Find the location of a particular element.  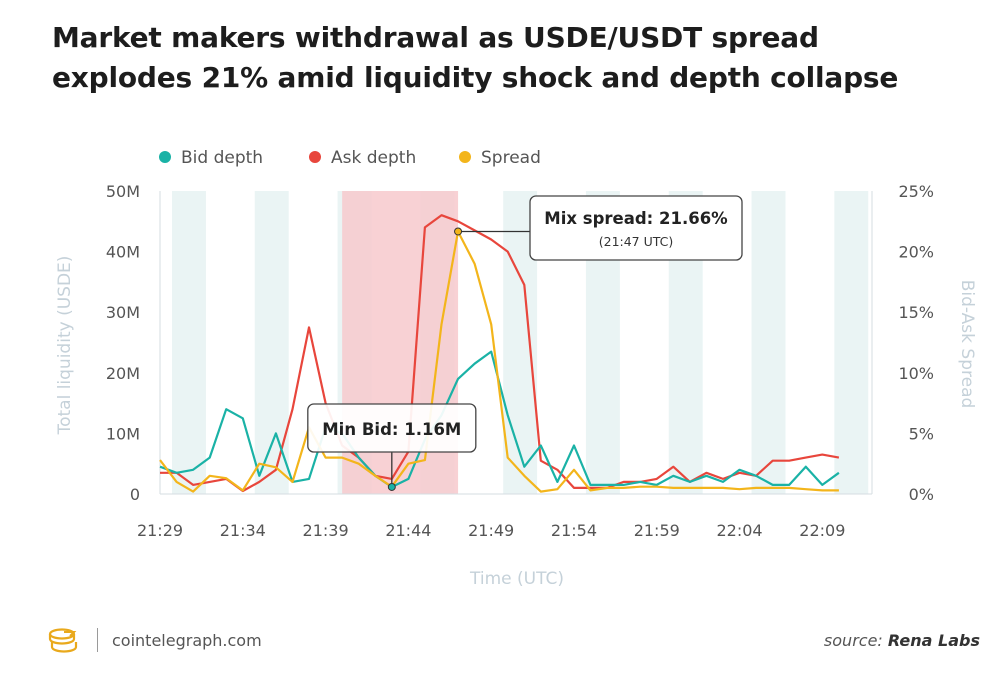

y-left-tick-label: 20M is located at coordinates (123, 373).